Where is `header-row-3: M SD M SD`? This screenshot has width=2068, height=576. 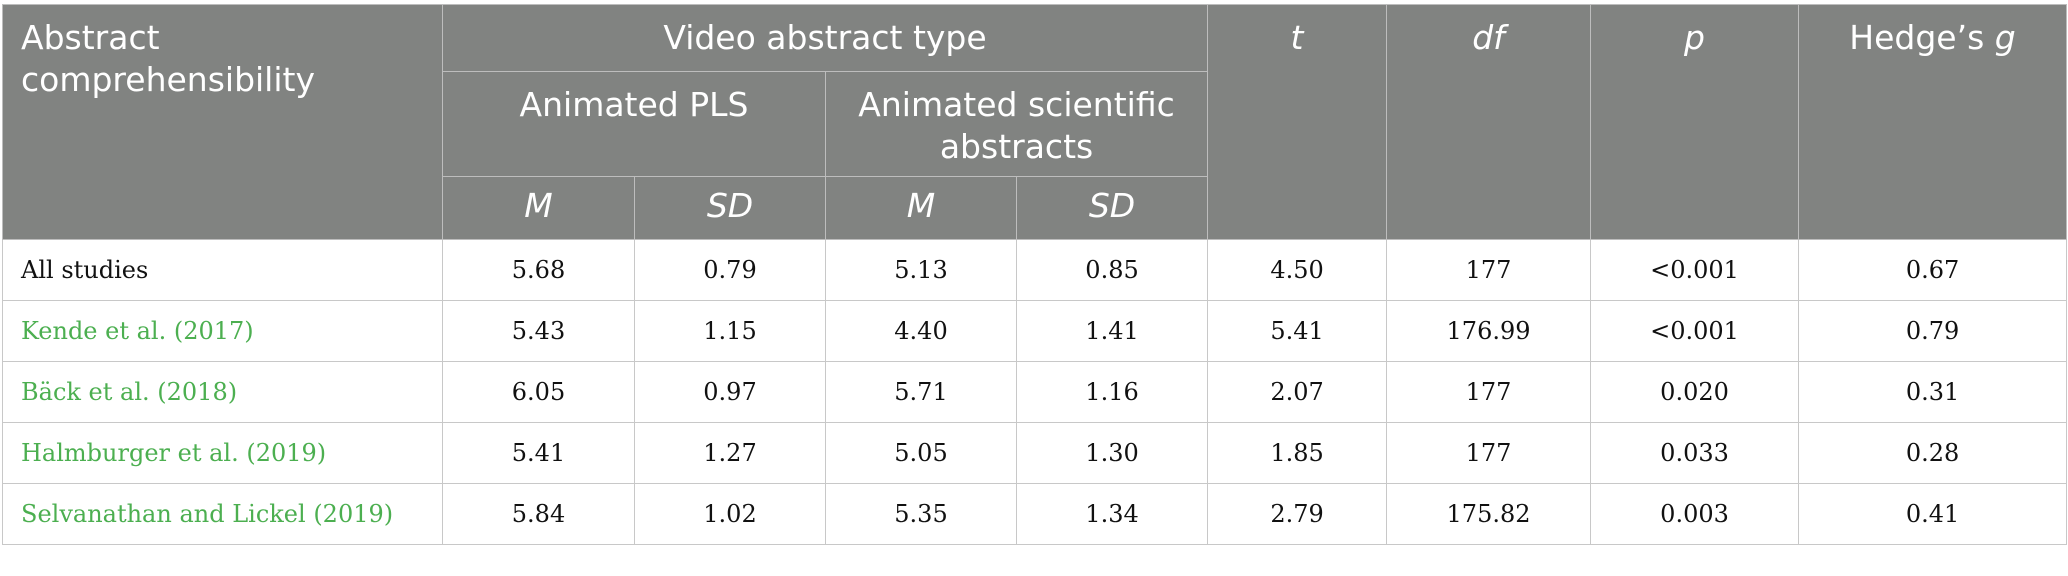
header-row-3: M SD M SD is located at coordinates (1035, 208).